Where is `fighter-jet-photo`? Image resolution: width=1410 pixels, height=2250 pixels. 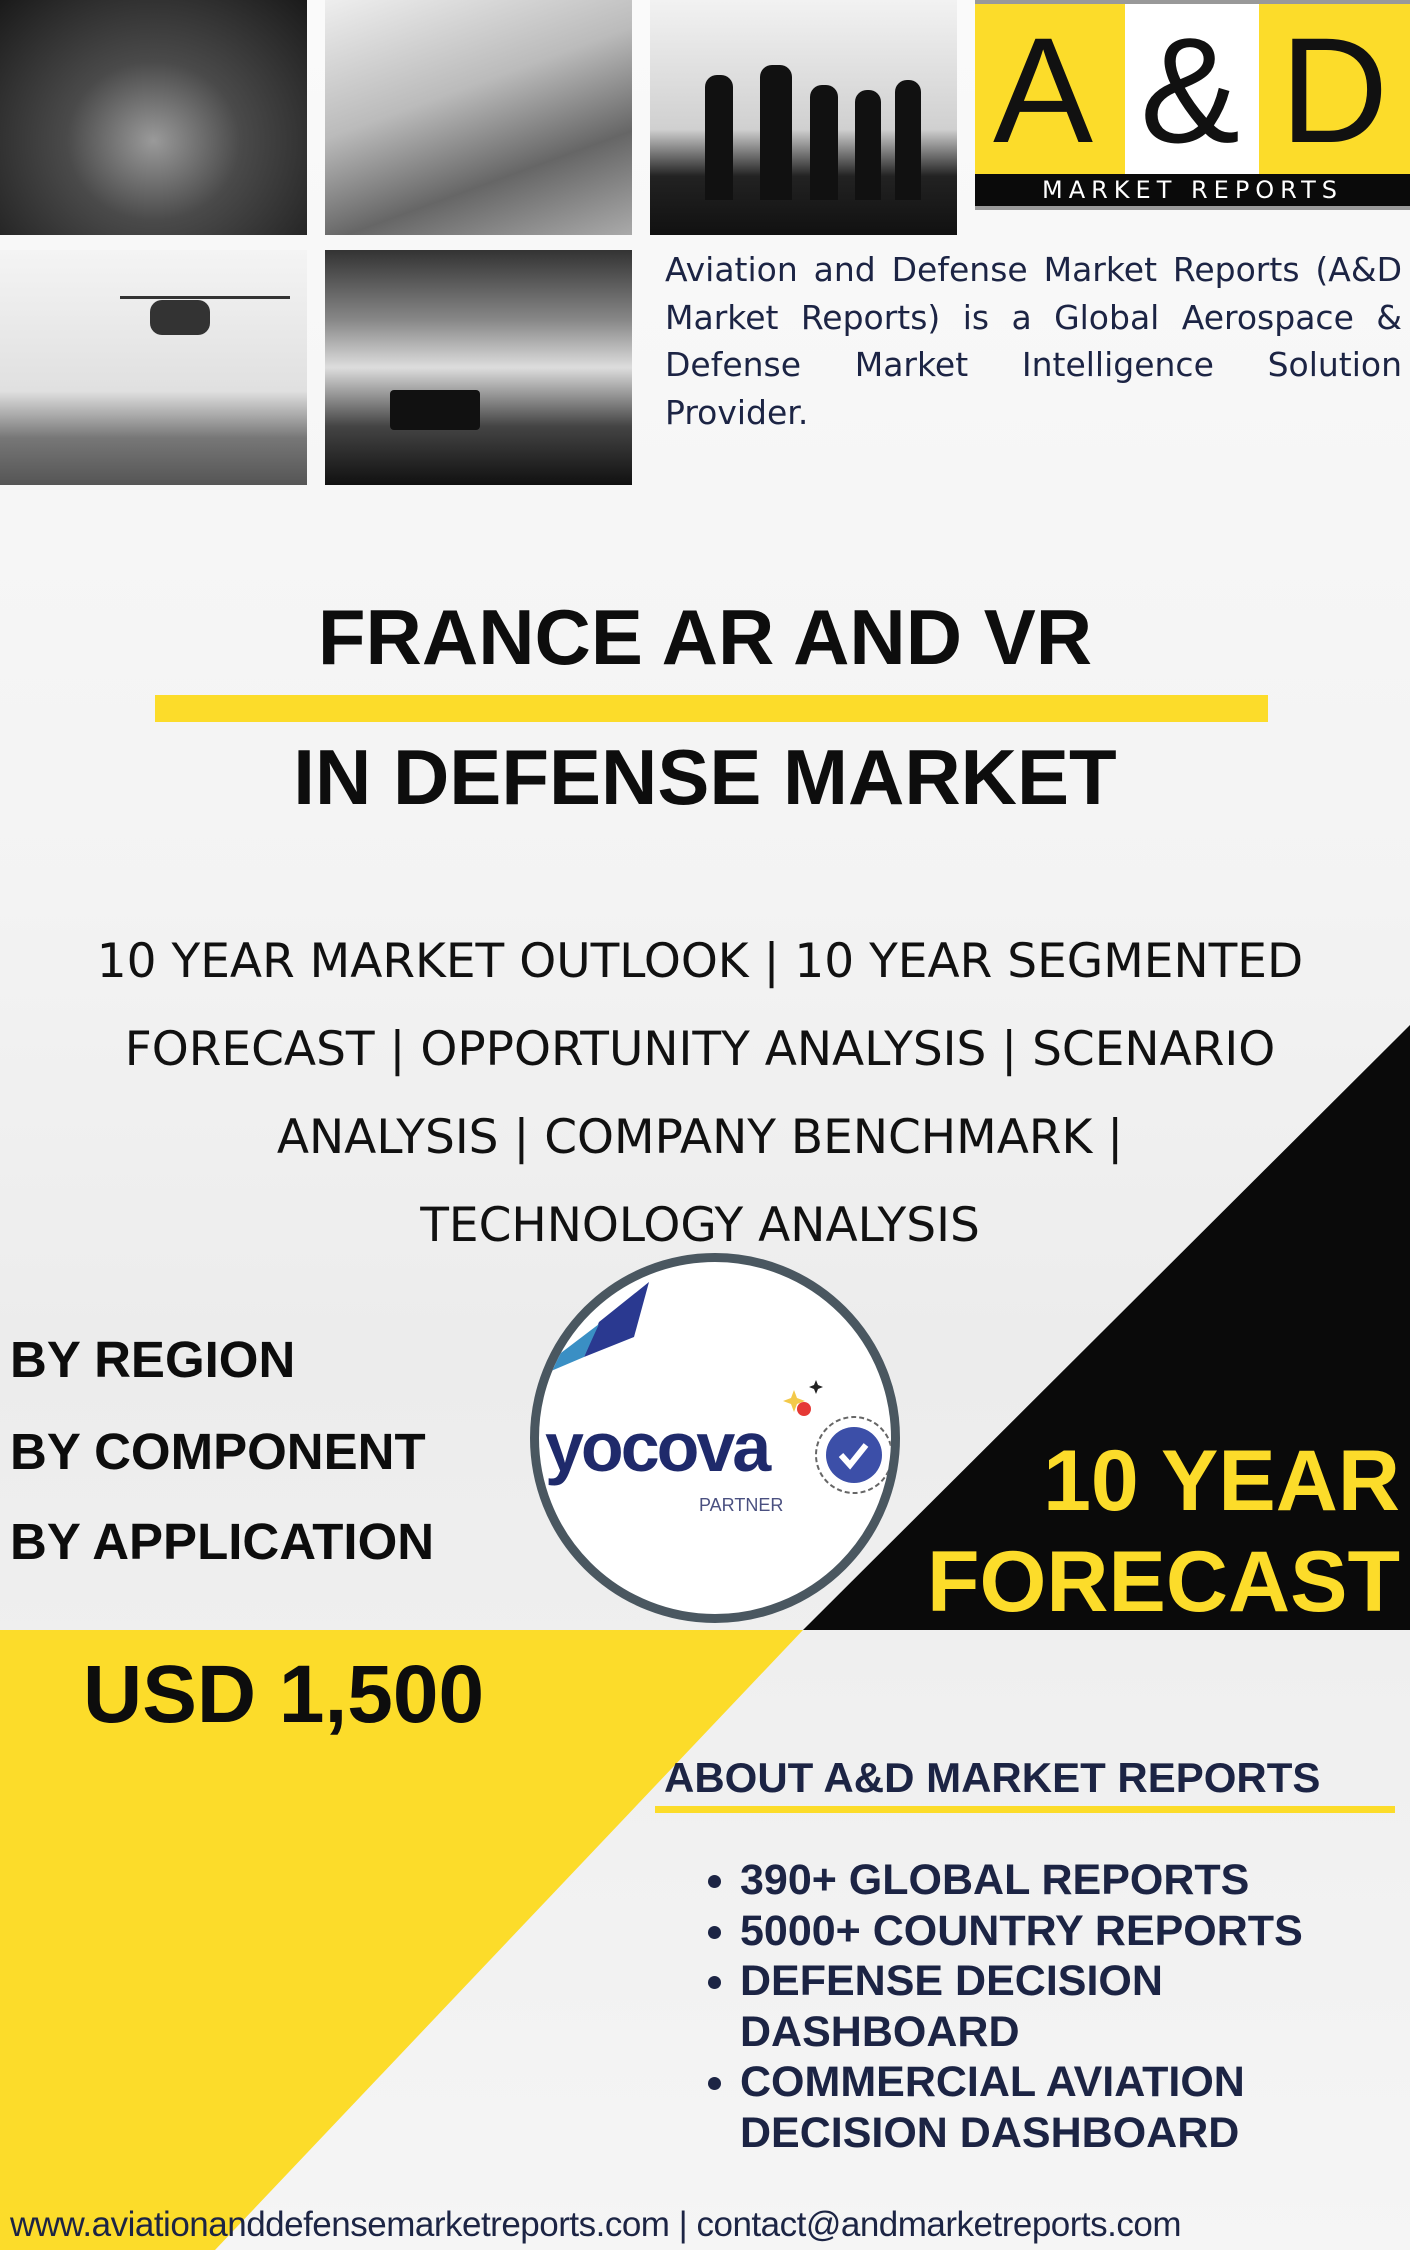 fighter-jet-photo is located at coordinates (153, 117).